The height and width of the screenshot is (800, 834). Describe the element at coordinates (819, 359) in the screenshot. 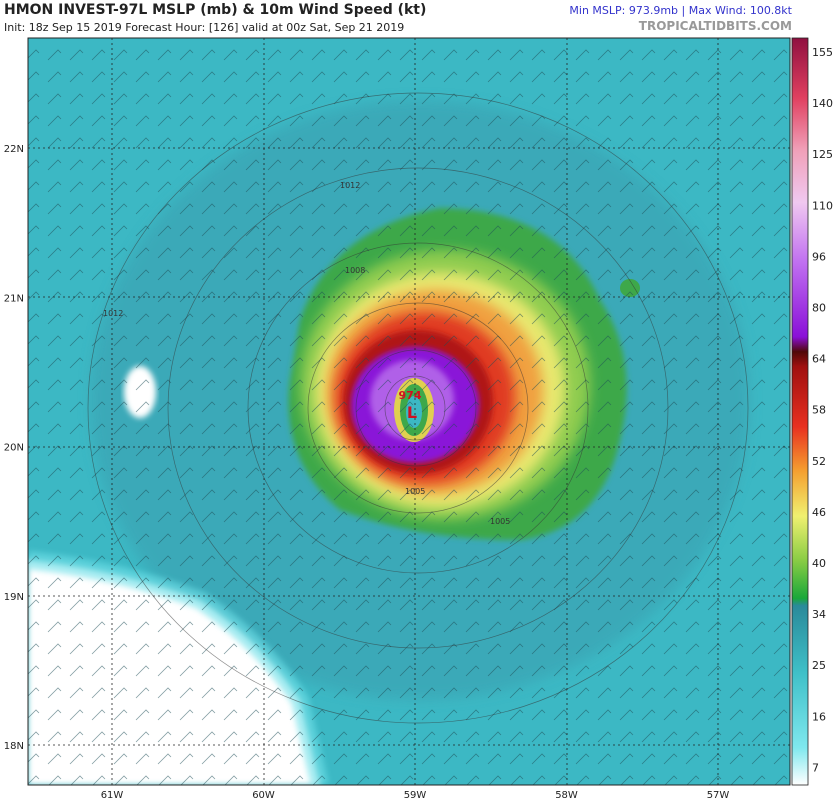

I see `colorbar-label: 64` at that location.